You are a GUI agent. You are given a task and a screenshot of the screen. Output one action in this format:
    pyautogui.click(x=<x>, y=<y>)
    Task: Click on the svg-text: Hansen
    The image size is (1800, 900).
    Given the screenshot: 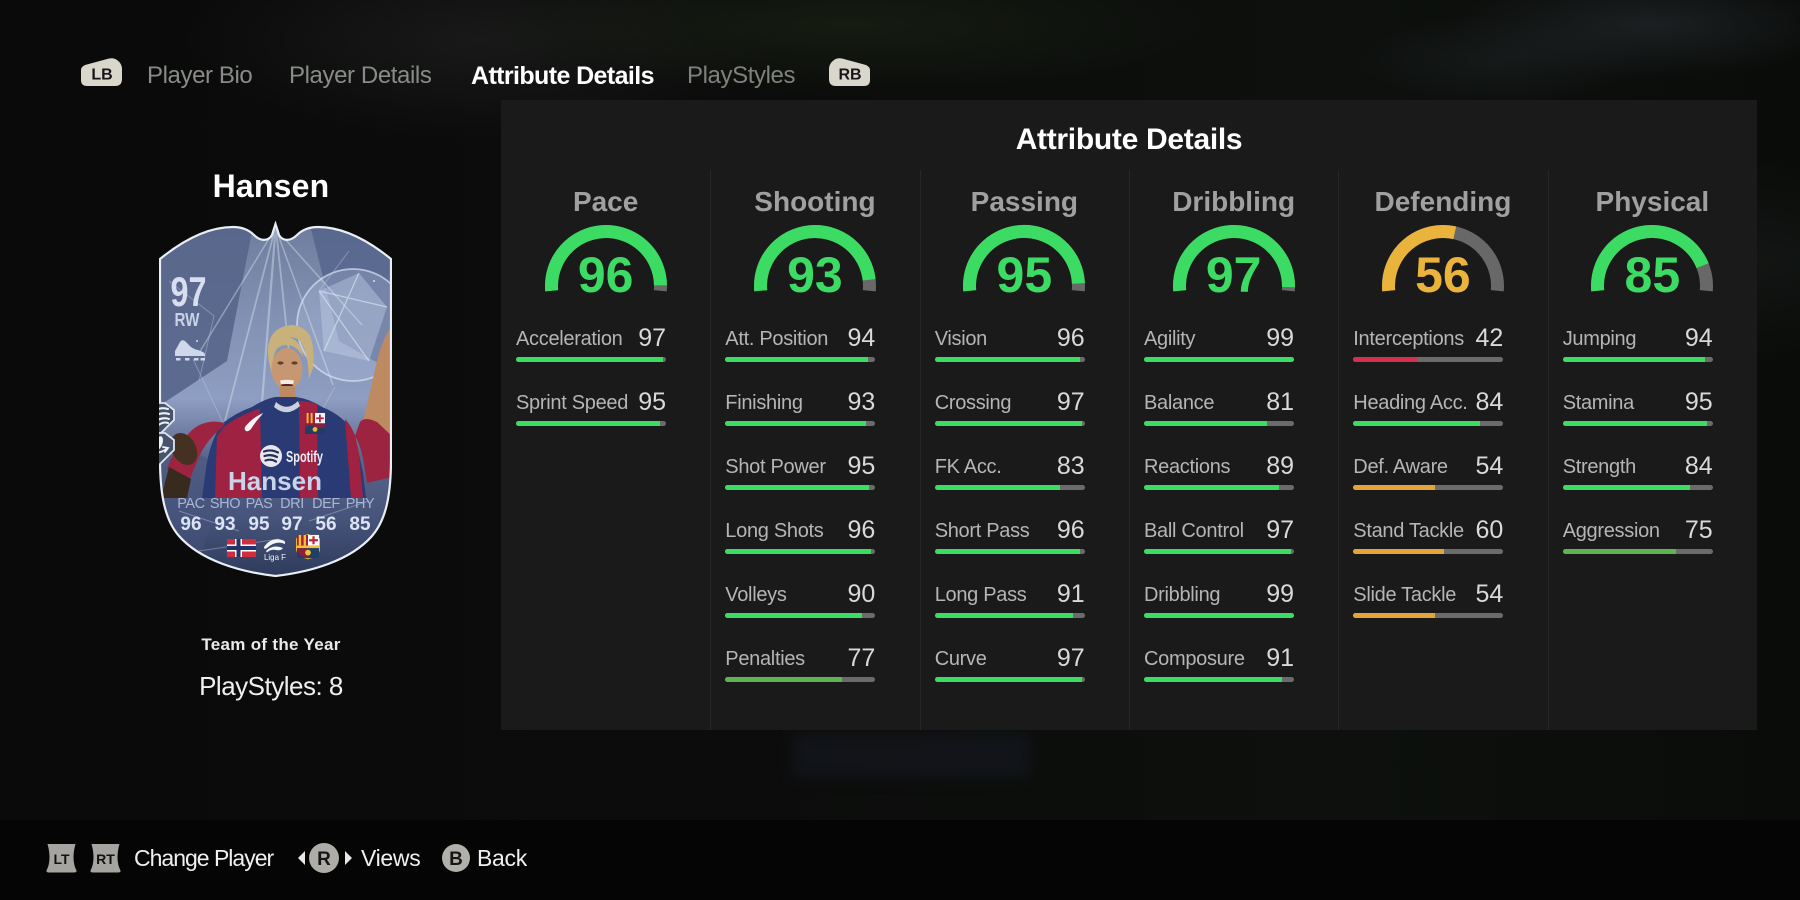 What is the action you would take?
    pyautogui.click(x=275, y=481)
    